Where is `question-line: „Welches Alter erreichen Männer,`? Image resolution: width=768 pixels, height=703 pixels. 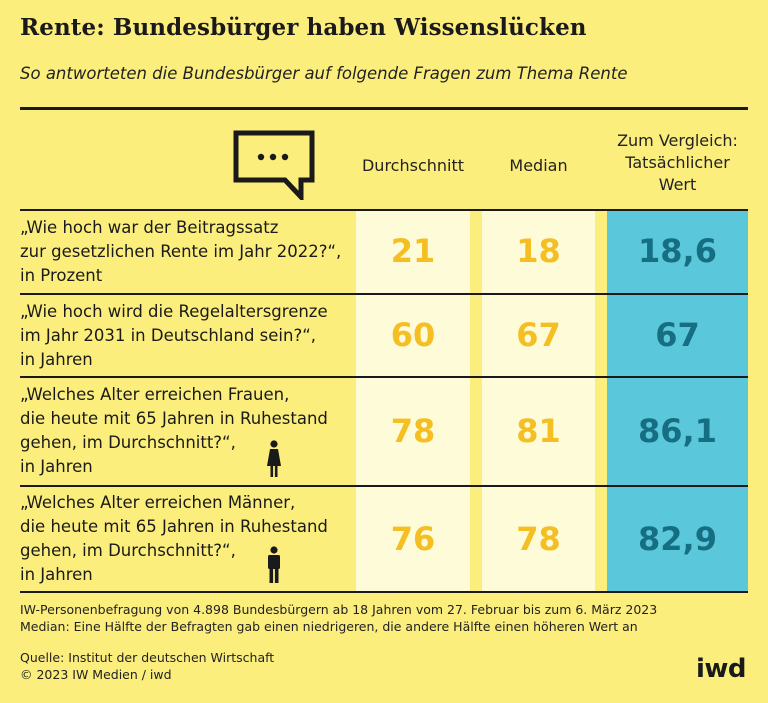
question-line: „Welches Alter erreichen Männer, is located at coordinates (158, 502).